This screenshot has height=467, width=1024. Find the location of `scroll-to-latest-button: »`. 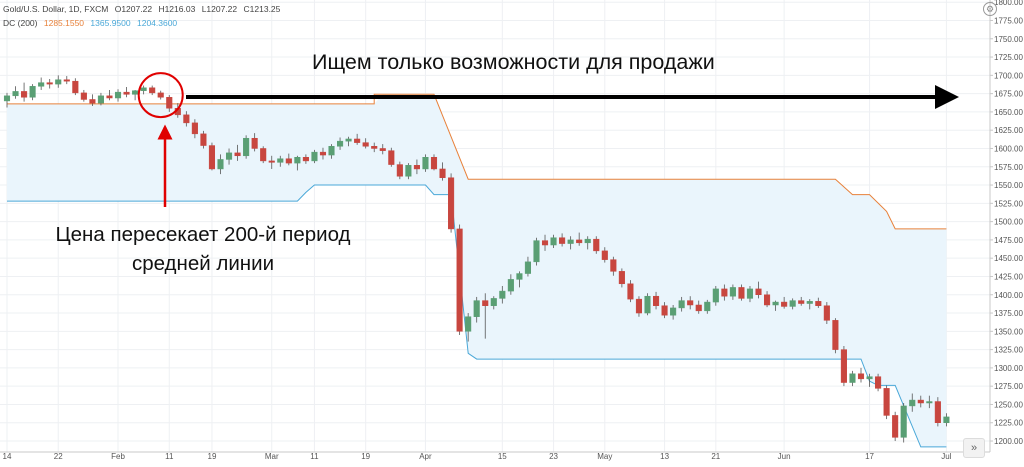

scroll-to-latest-button: » is located at coordinates (974, 448).